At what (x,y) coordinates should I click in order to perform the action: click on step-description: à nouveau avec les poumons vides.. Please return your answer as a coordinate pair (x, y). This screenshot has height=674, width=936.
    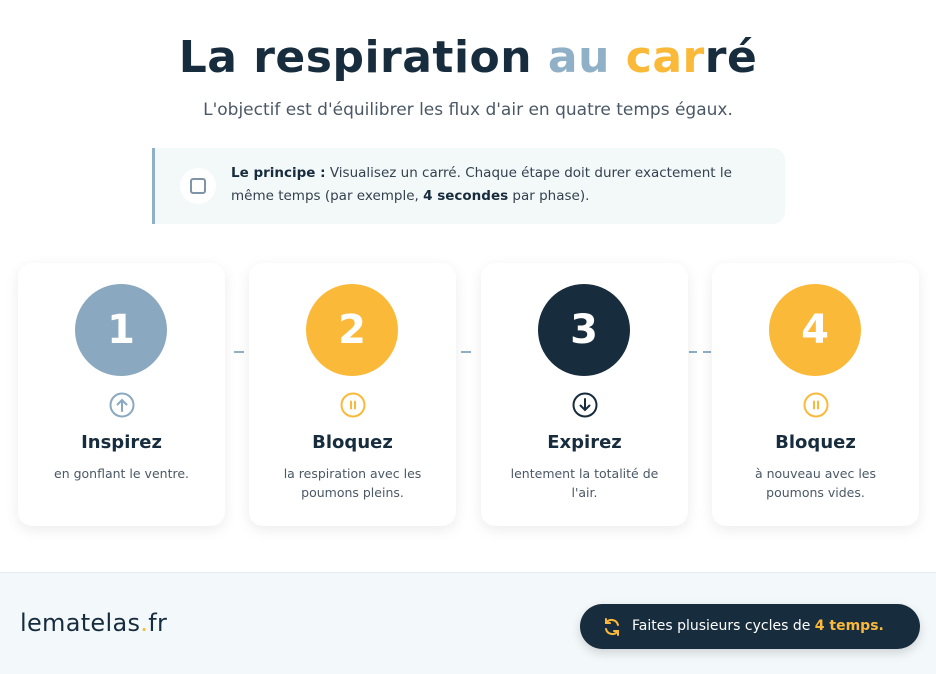
    Looking at the image, I should click on (815, 483).